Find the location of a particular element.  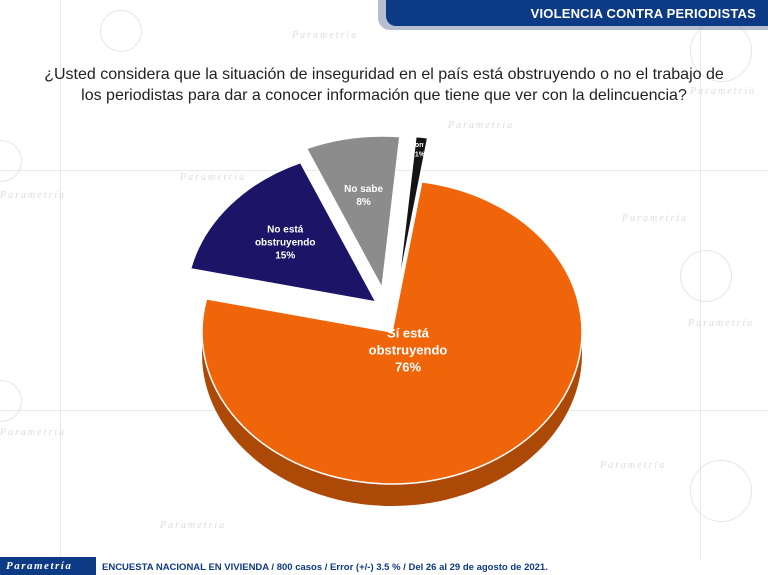

header-banner is located at coordinates (577, 13).